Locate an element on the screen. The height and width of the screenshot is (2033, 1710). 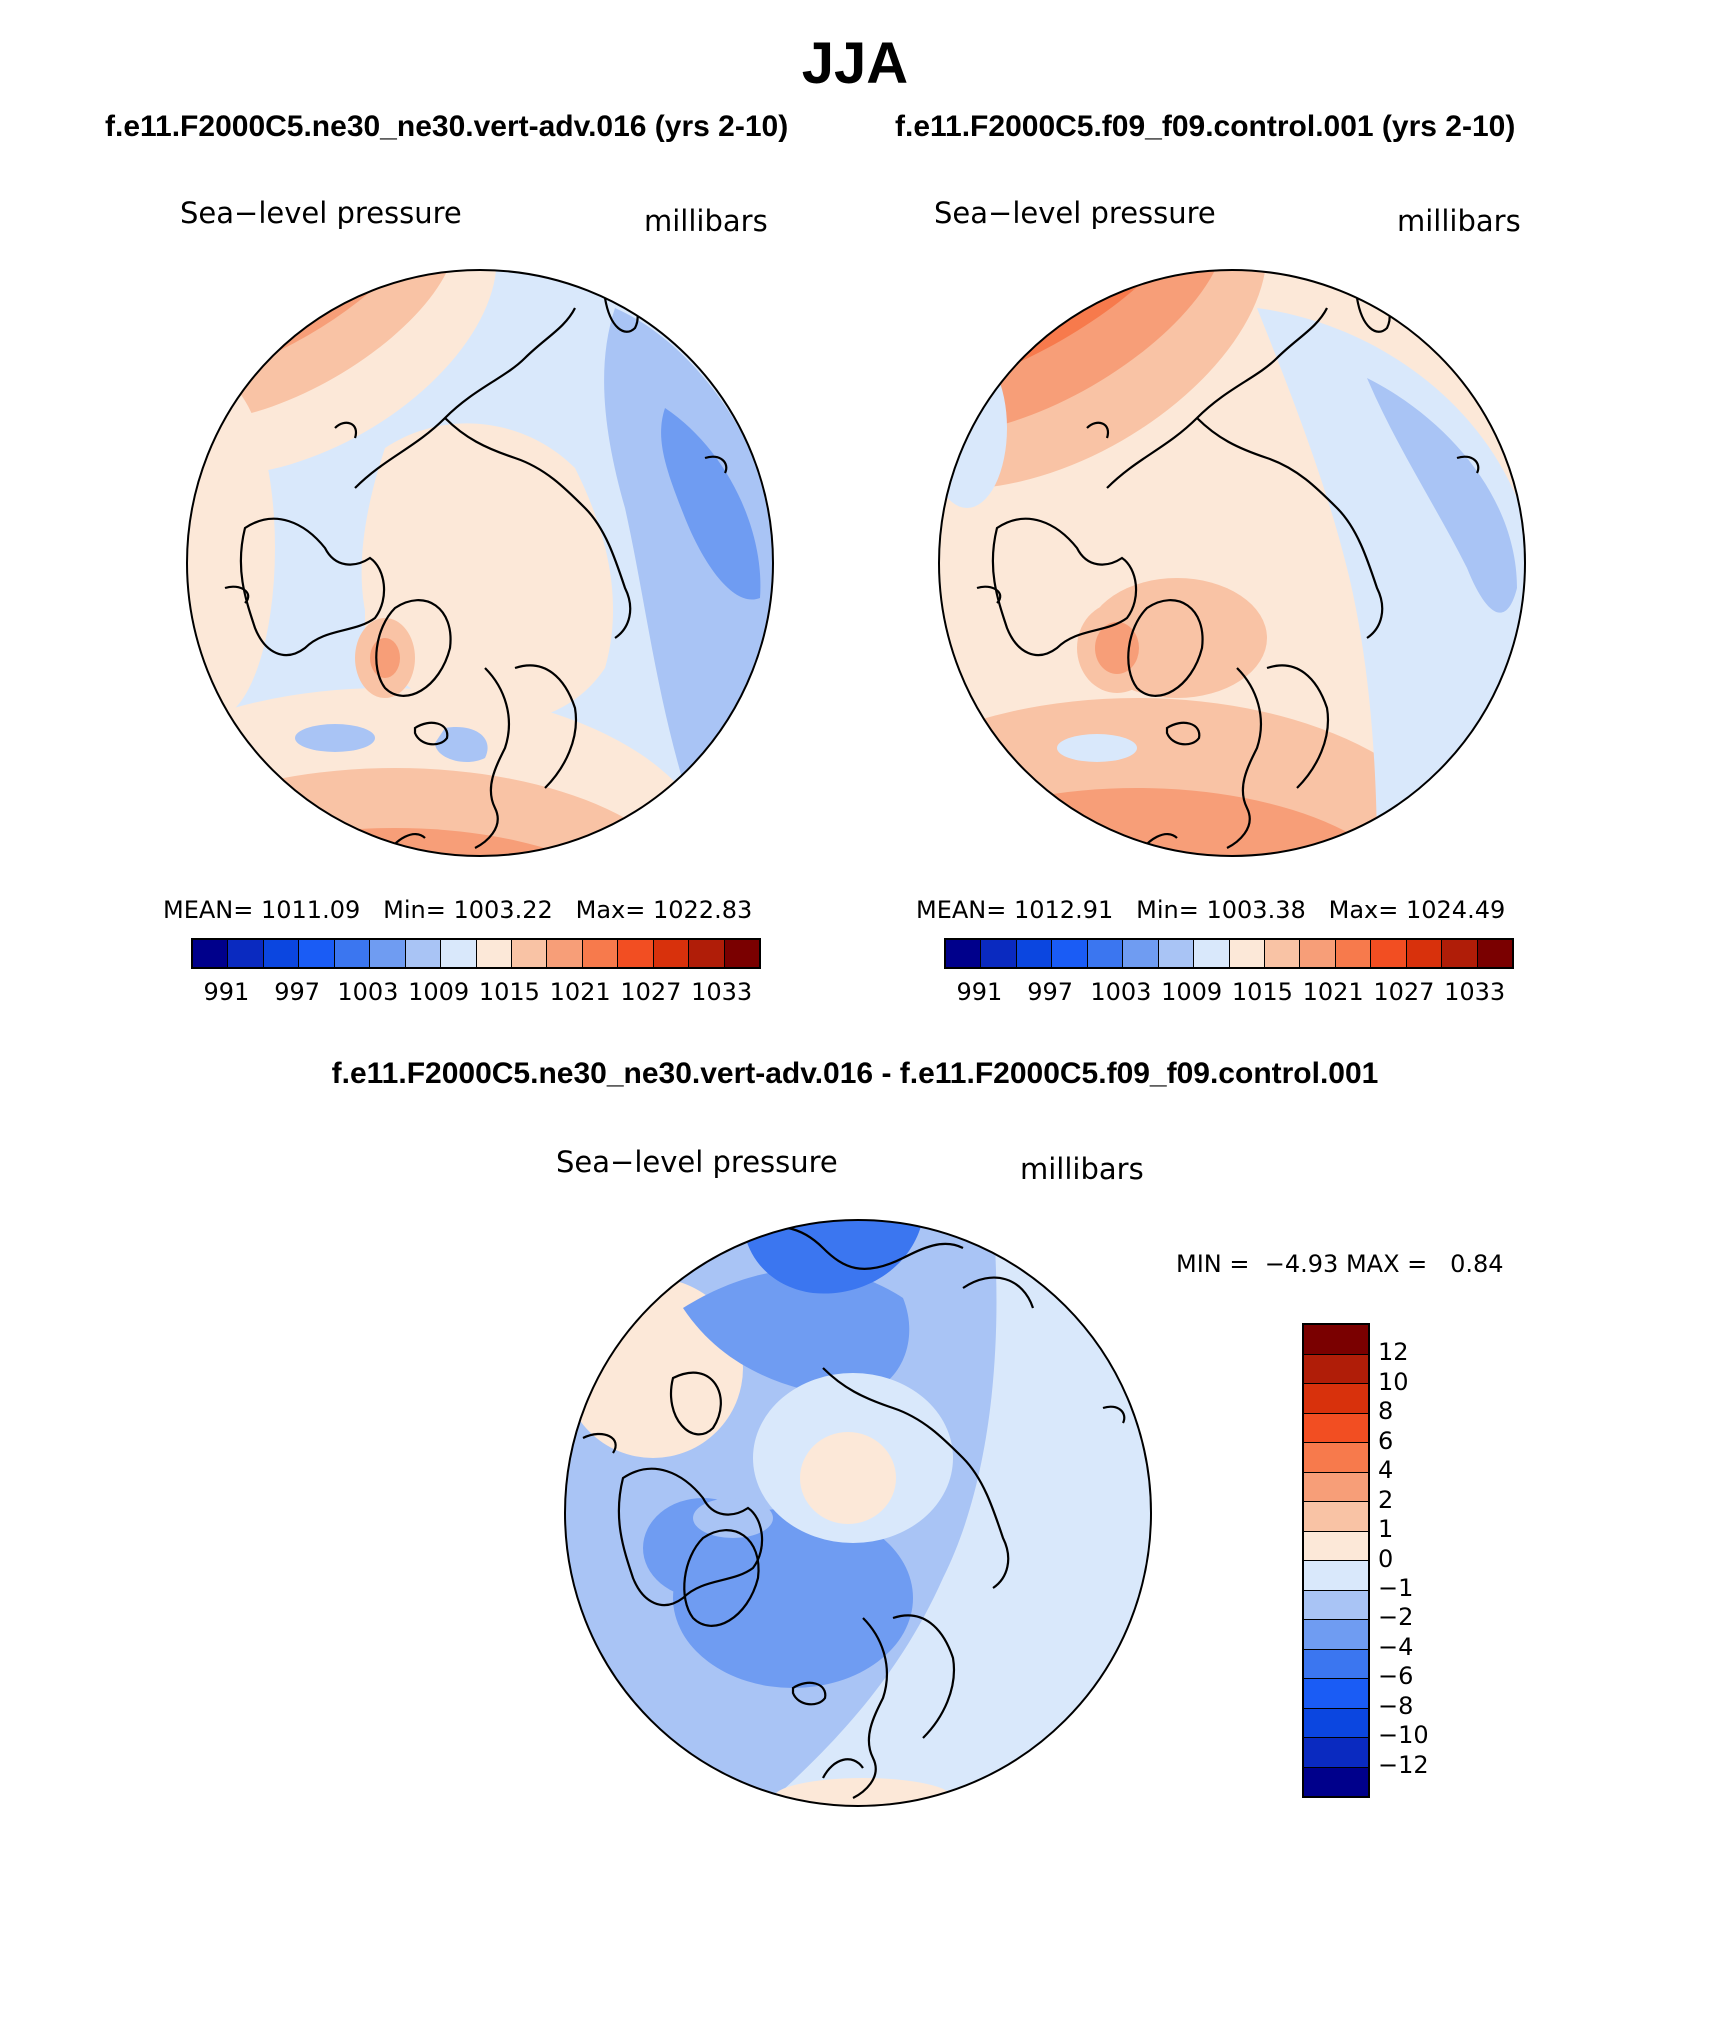
panel-1-colorbar-tick-label: 1015 is located at coordinates (509, 992).